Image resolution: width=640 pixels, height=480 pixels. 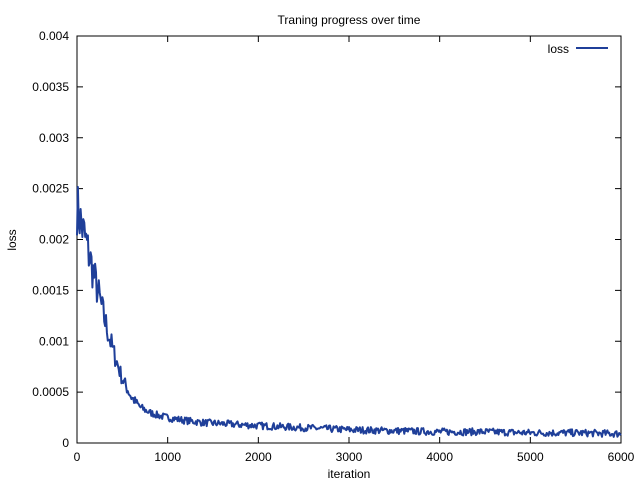 What do you see at coordinates (54, 138) in the screenshot?
I see `y-tick-label: 0.003` at bounding box center [54, 138].